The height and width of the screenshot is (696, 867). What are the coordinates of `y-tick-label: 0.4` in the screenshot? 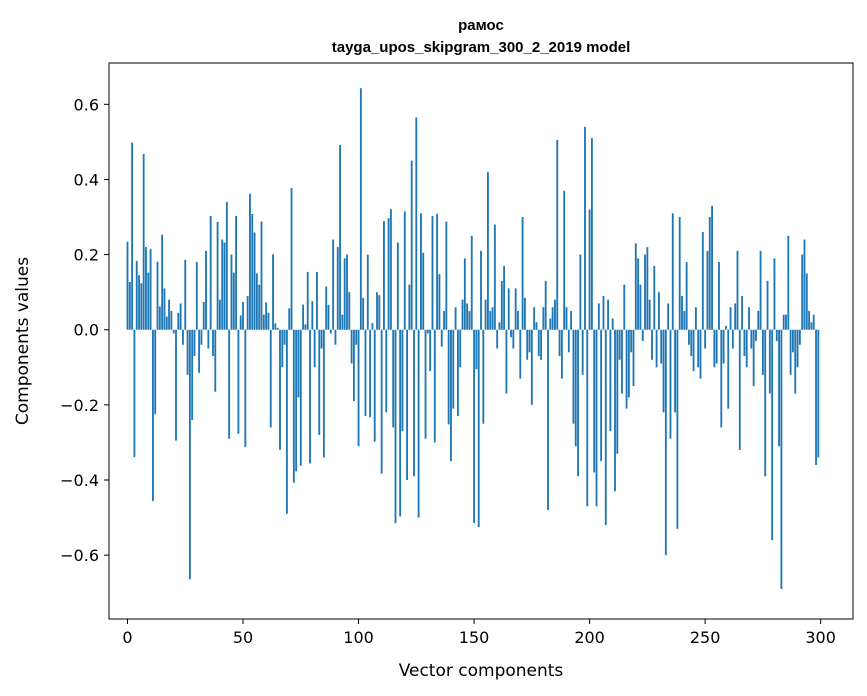 It's located at (86, 179).